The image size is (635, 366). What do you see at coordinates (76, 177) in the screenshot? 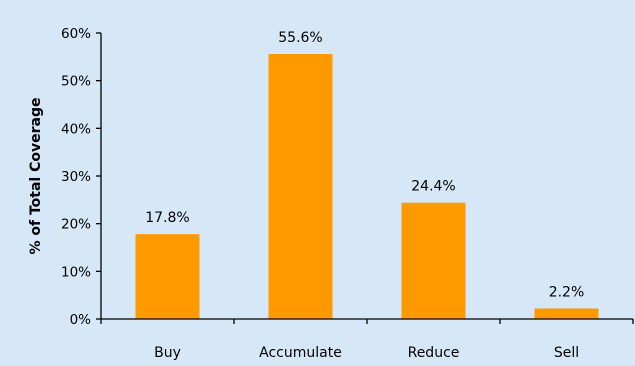
I see `y-tick-label: 30%` at bounding box center [76, 177].